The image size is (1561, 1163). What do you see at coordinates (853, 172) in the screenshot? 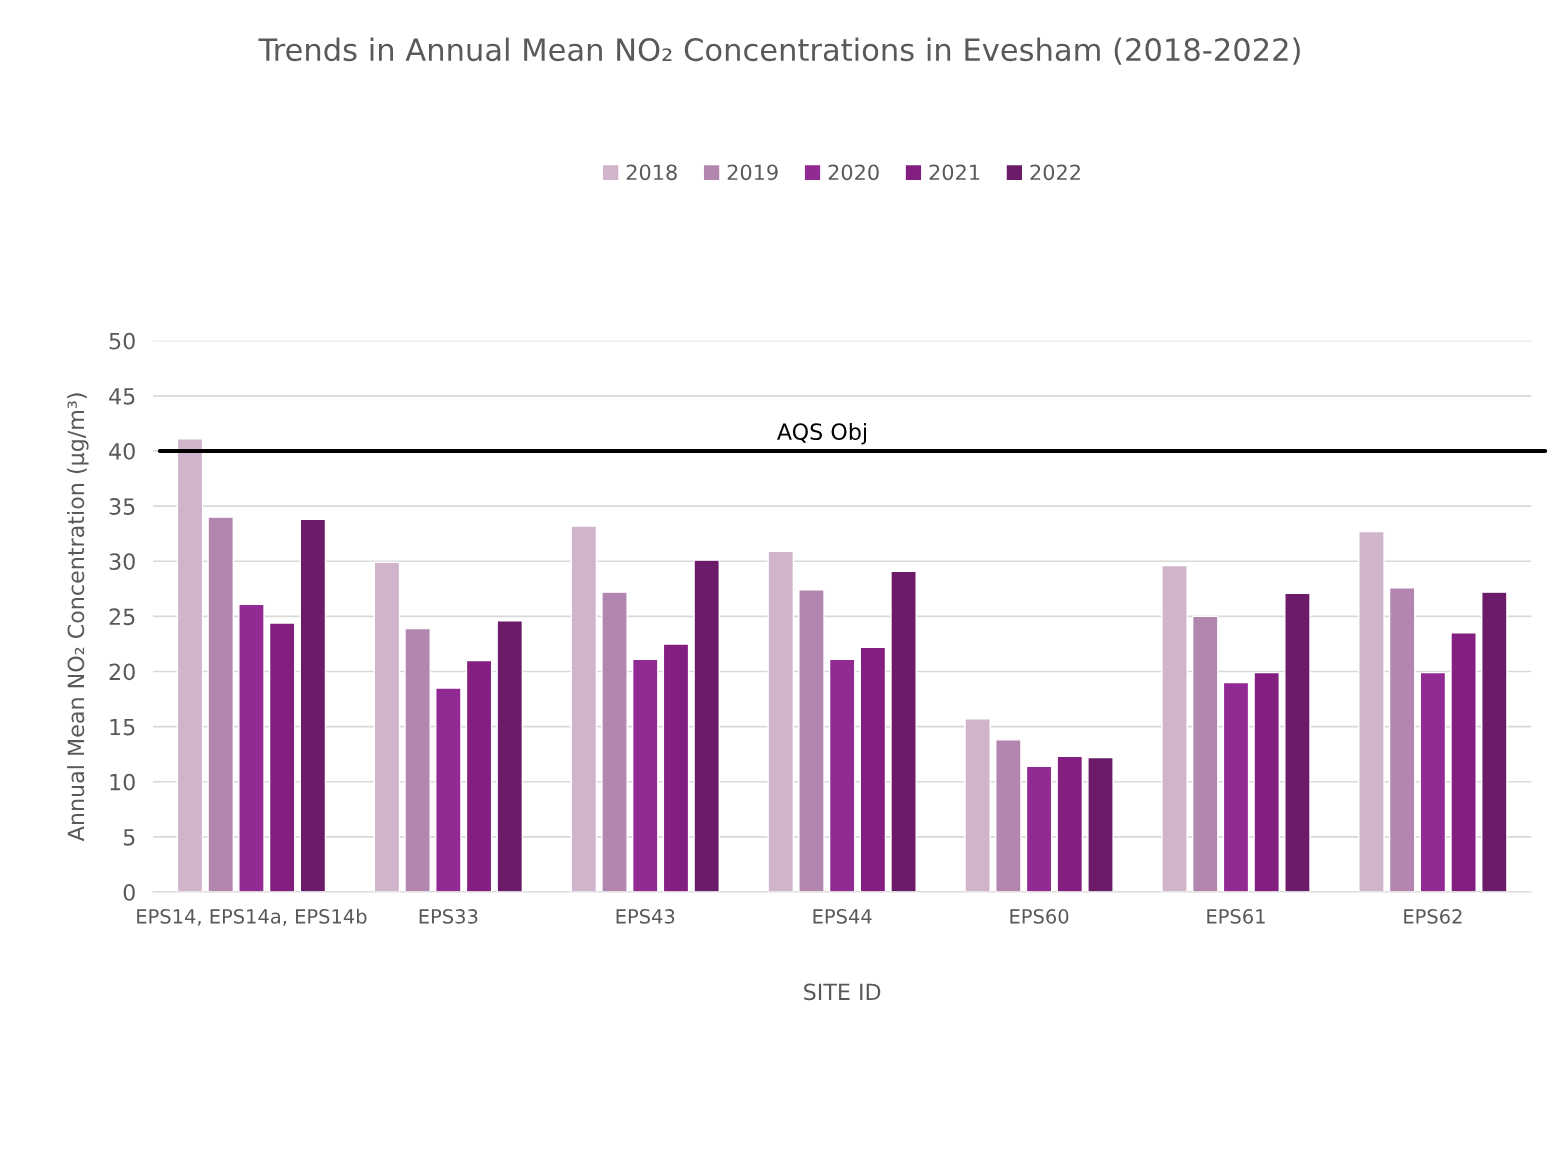
I see `legend-label: 2020` at bounding box center [853, 172].